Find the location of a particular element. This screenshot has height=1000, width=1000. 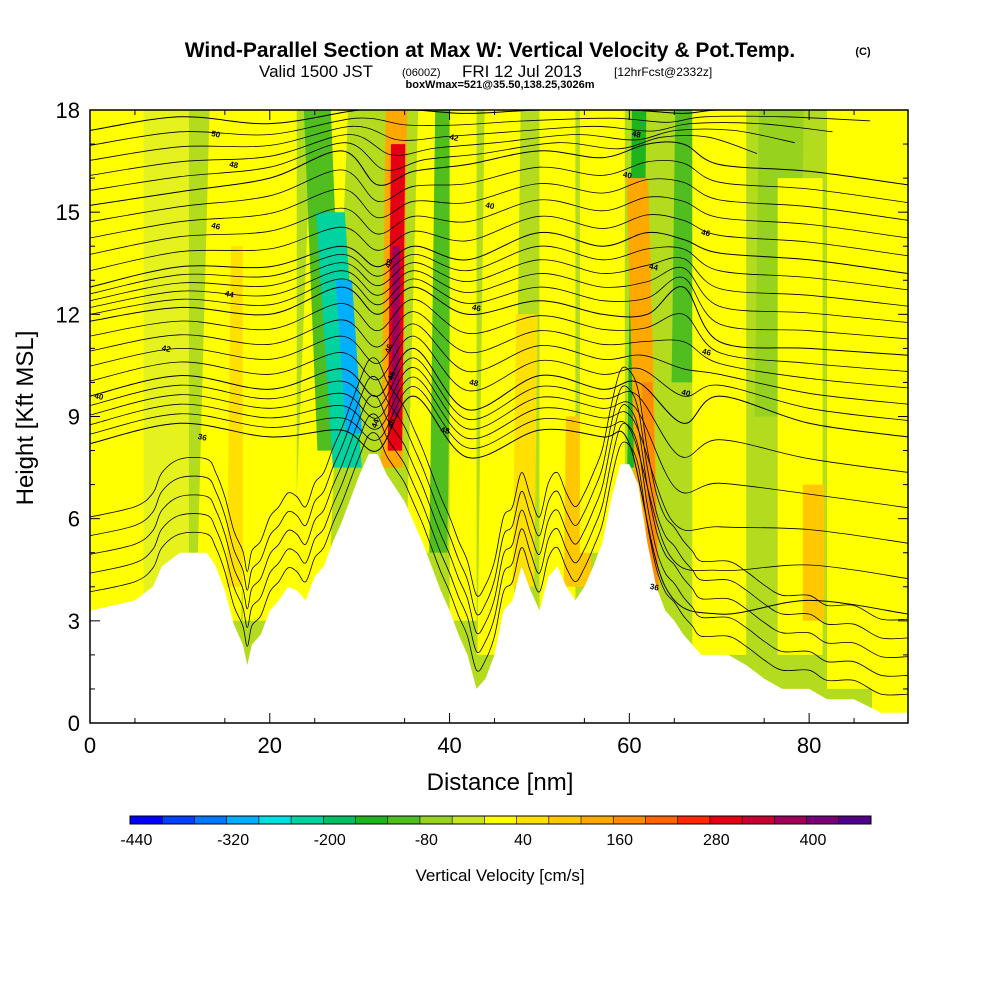

svg-text: [12hrFcst@2332z] is located at coordinates (663, 72).